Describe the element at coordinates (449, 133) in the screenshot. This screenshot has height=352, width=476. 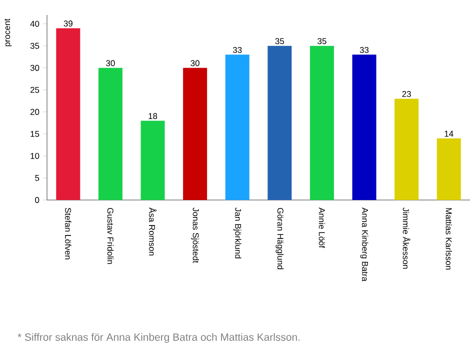
I see `data-label: 14` at that location.